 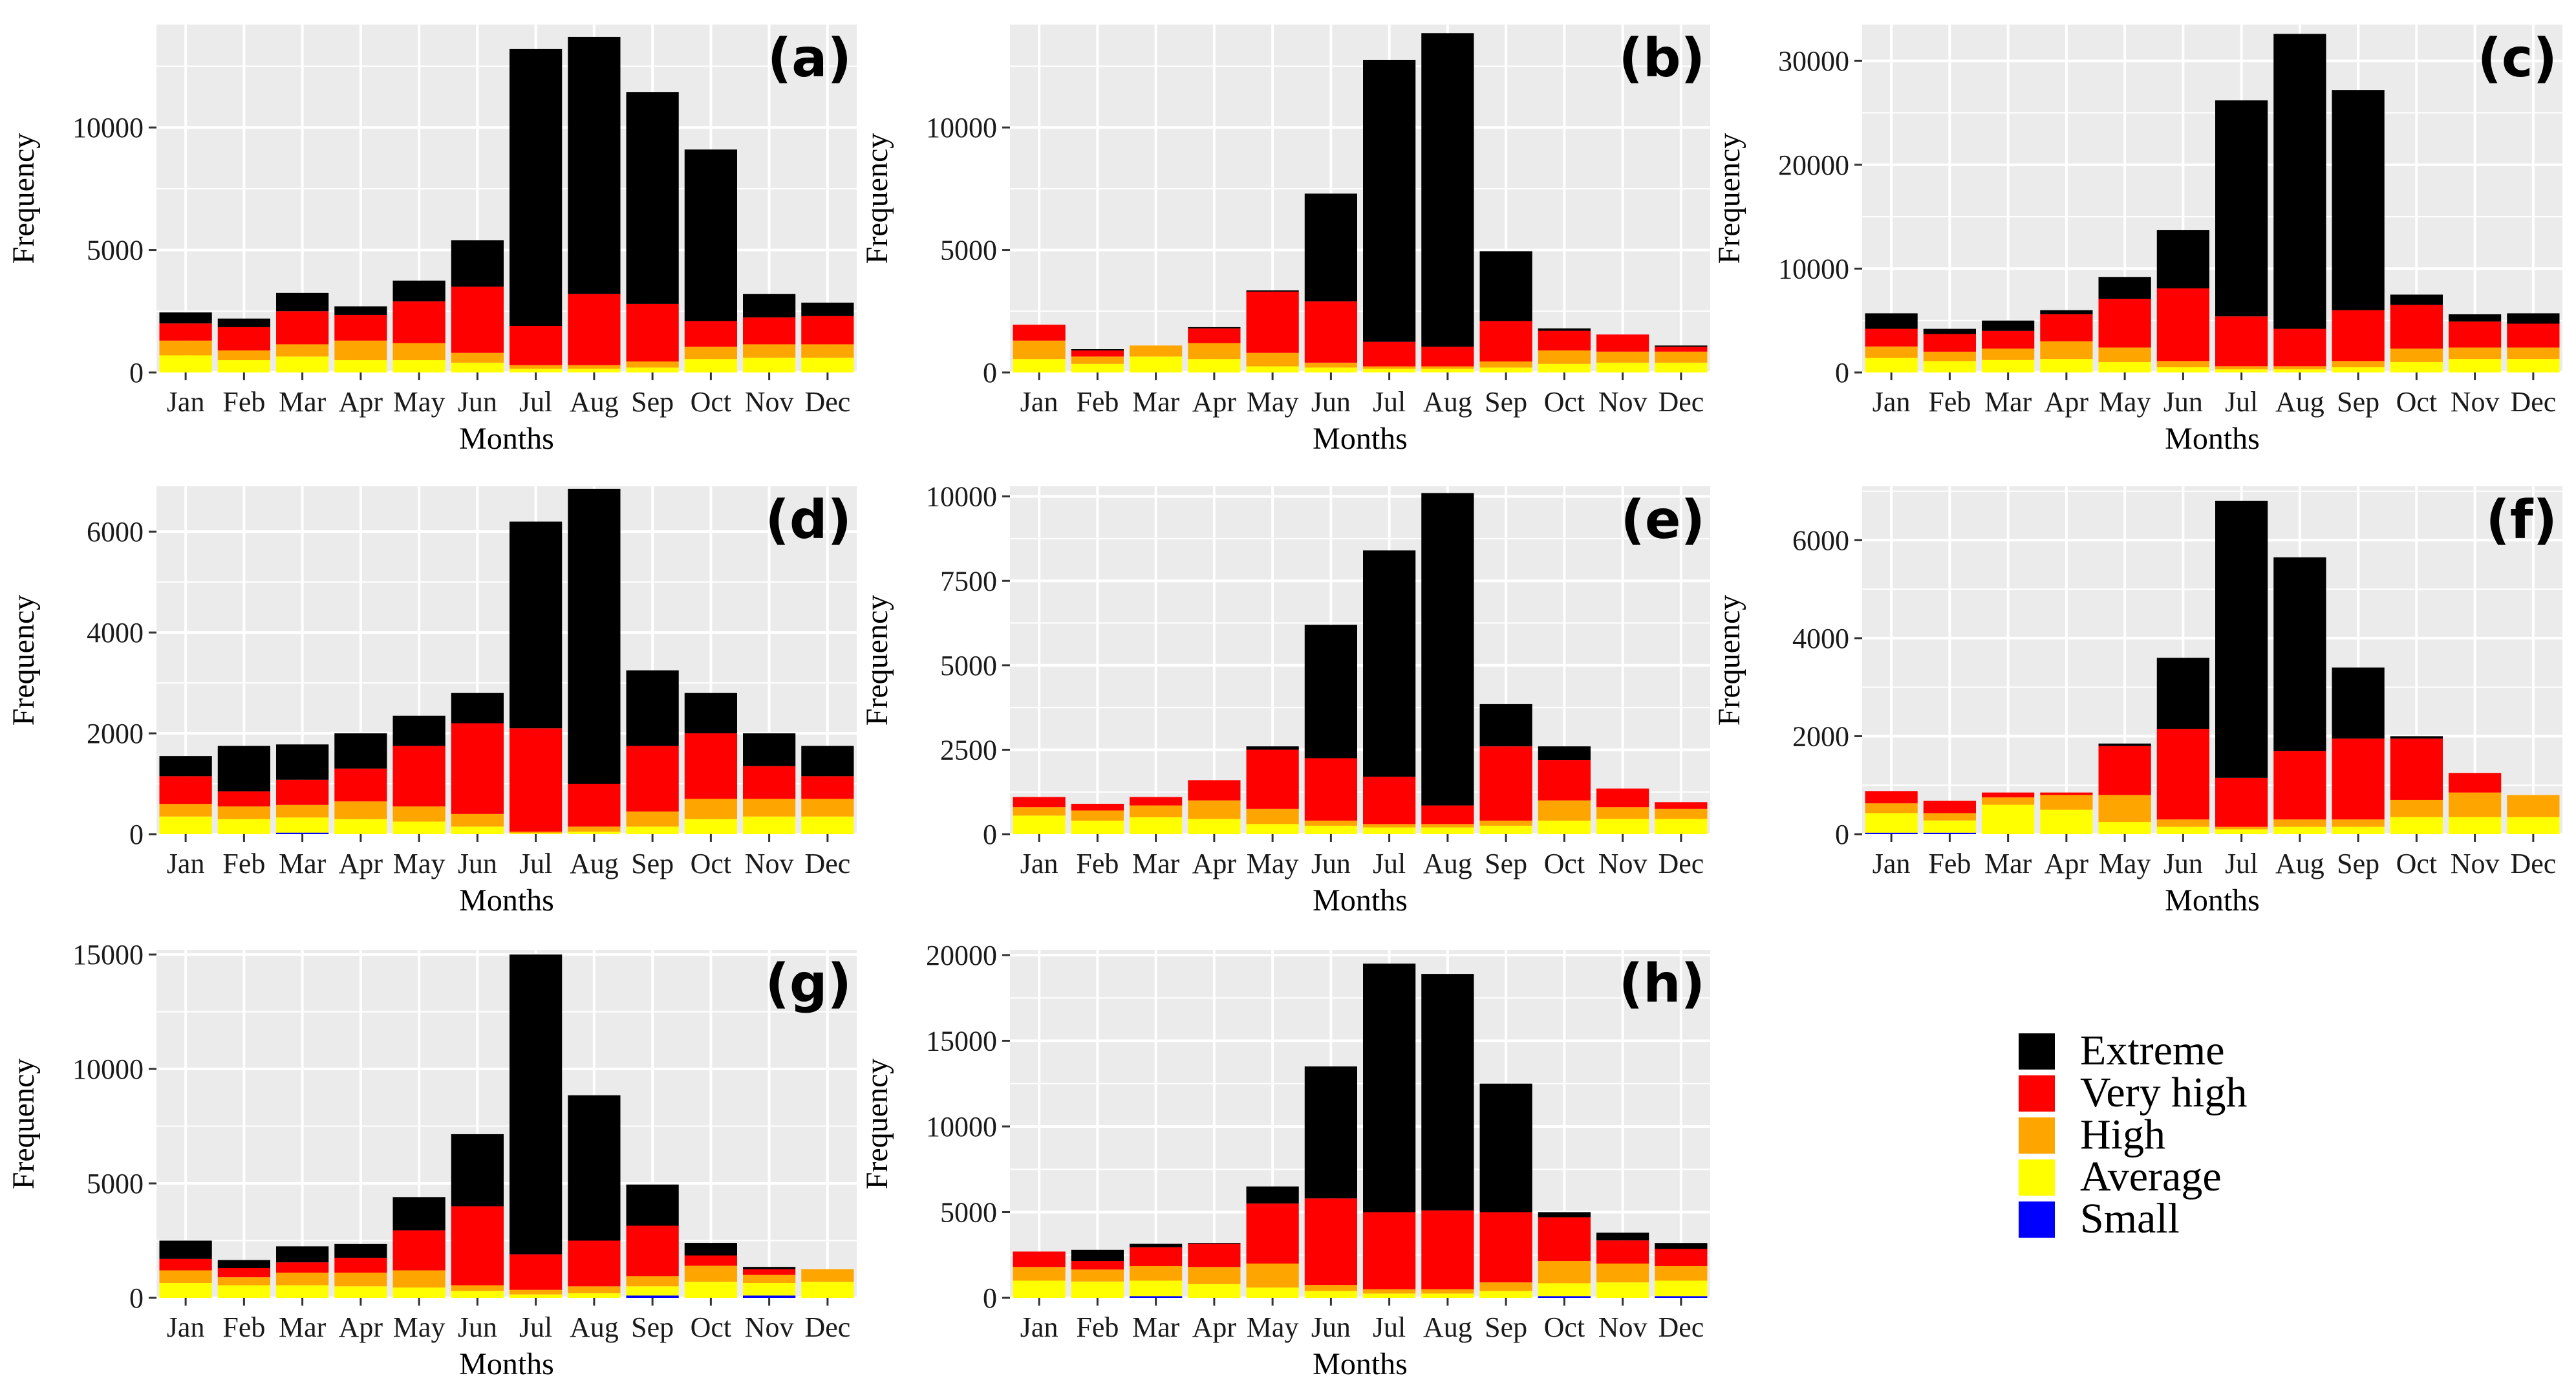 I want to click on y-axis-title: Frequency, so click(x=24, y=199).